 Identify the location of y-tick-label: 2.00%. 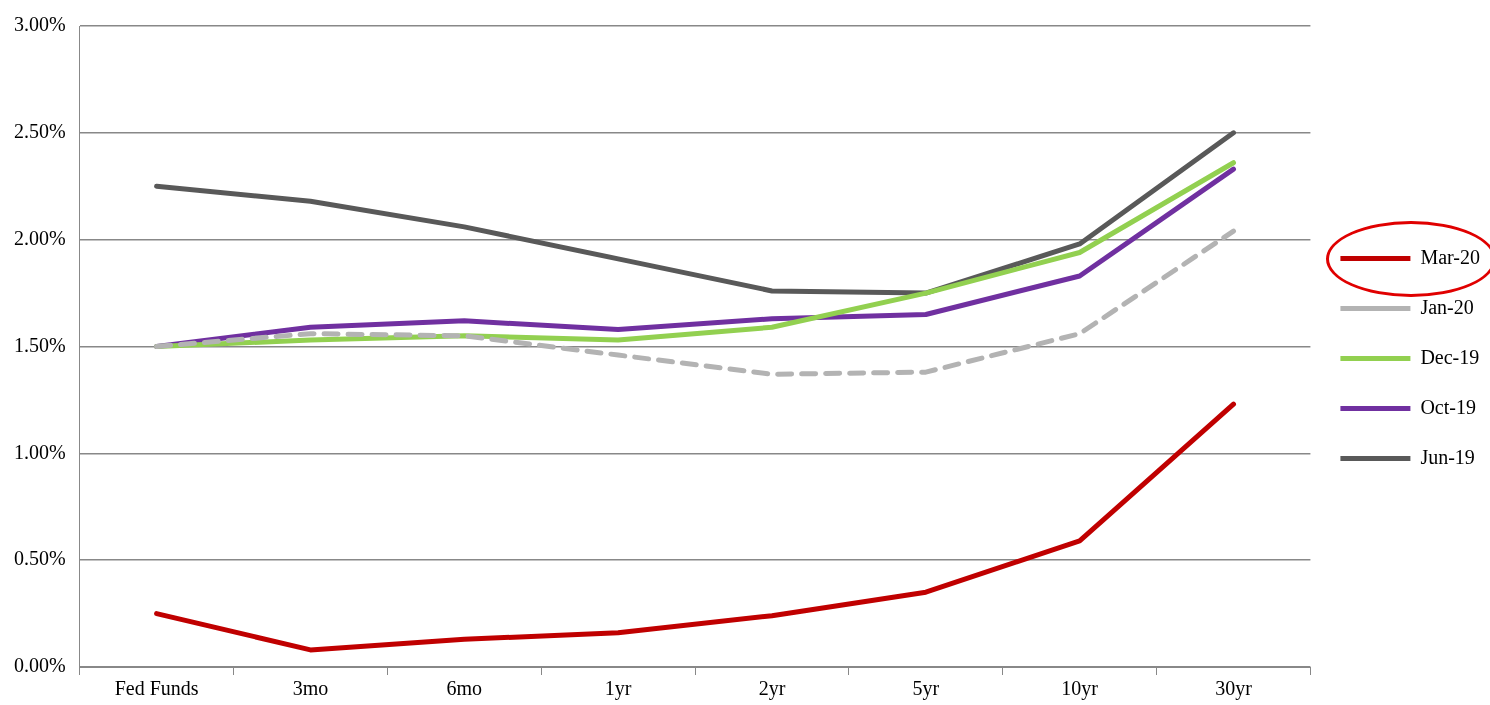
(39, 237).